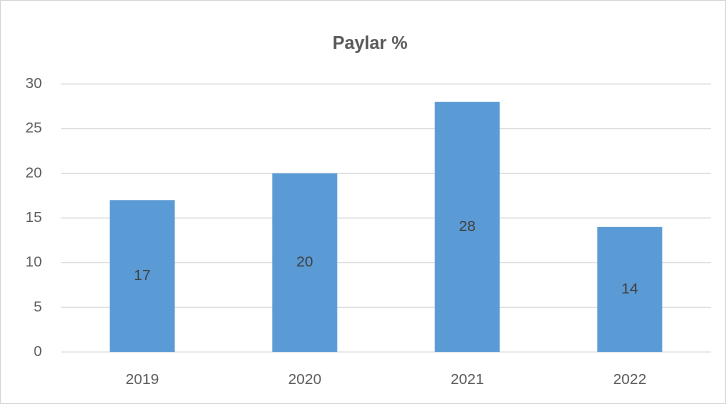  I want to click on y-tick-label: 25, so click(33, 128).